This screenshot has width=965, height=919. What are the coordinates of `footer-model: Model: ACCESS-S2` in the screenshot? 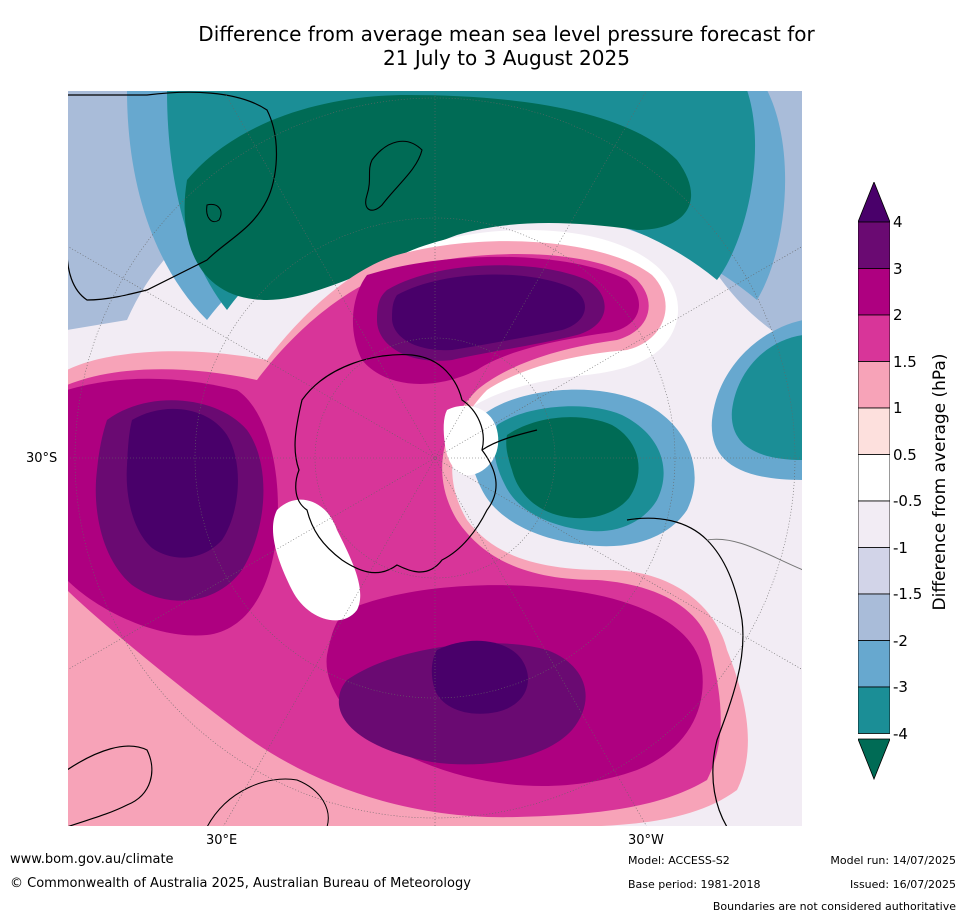 It's located at (679, 860).